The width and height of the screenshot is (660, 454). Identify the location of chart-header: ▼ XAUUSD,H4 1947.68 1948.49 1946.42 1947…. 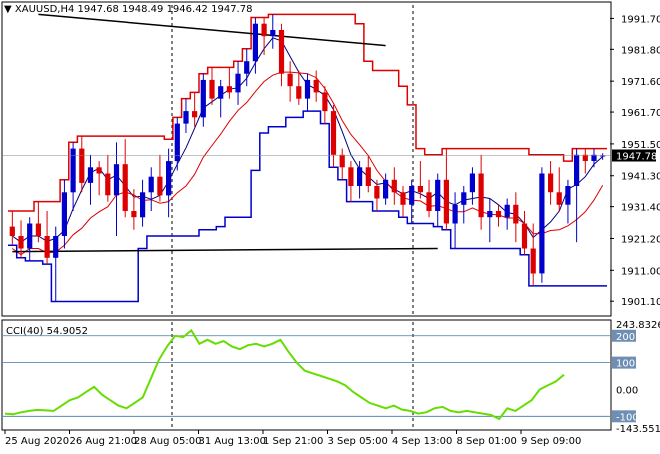
(128, 9).